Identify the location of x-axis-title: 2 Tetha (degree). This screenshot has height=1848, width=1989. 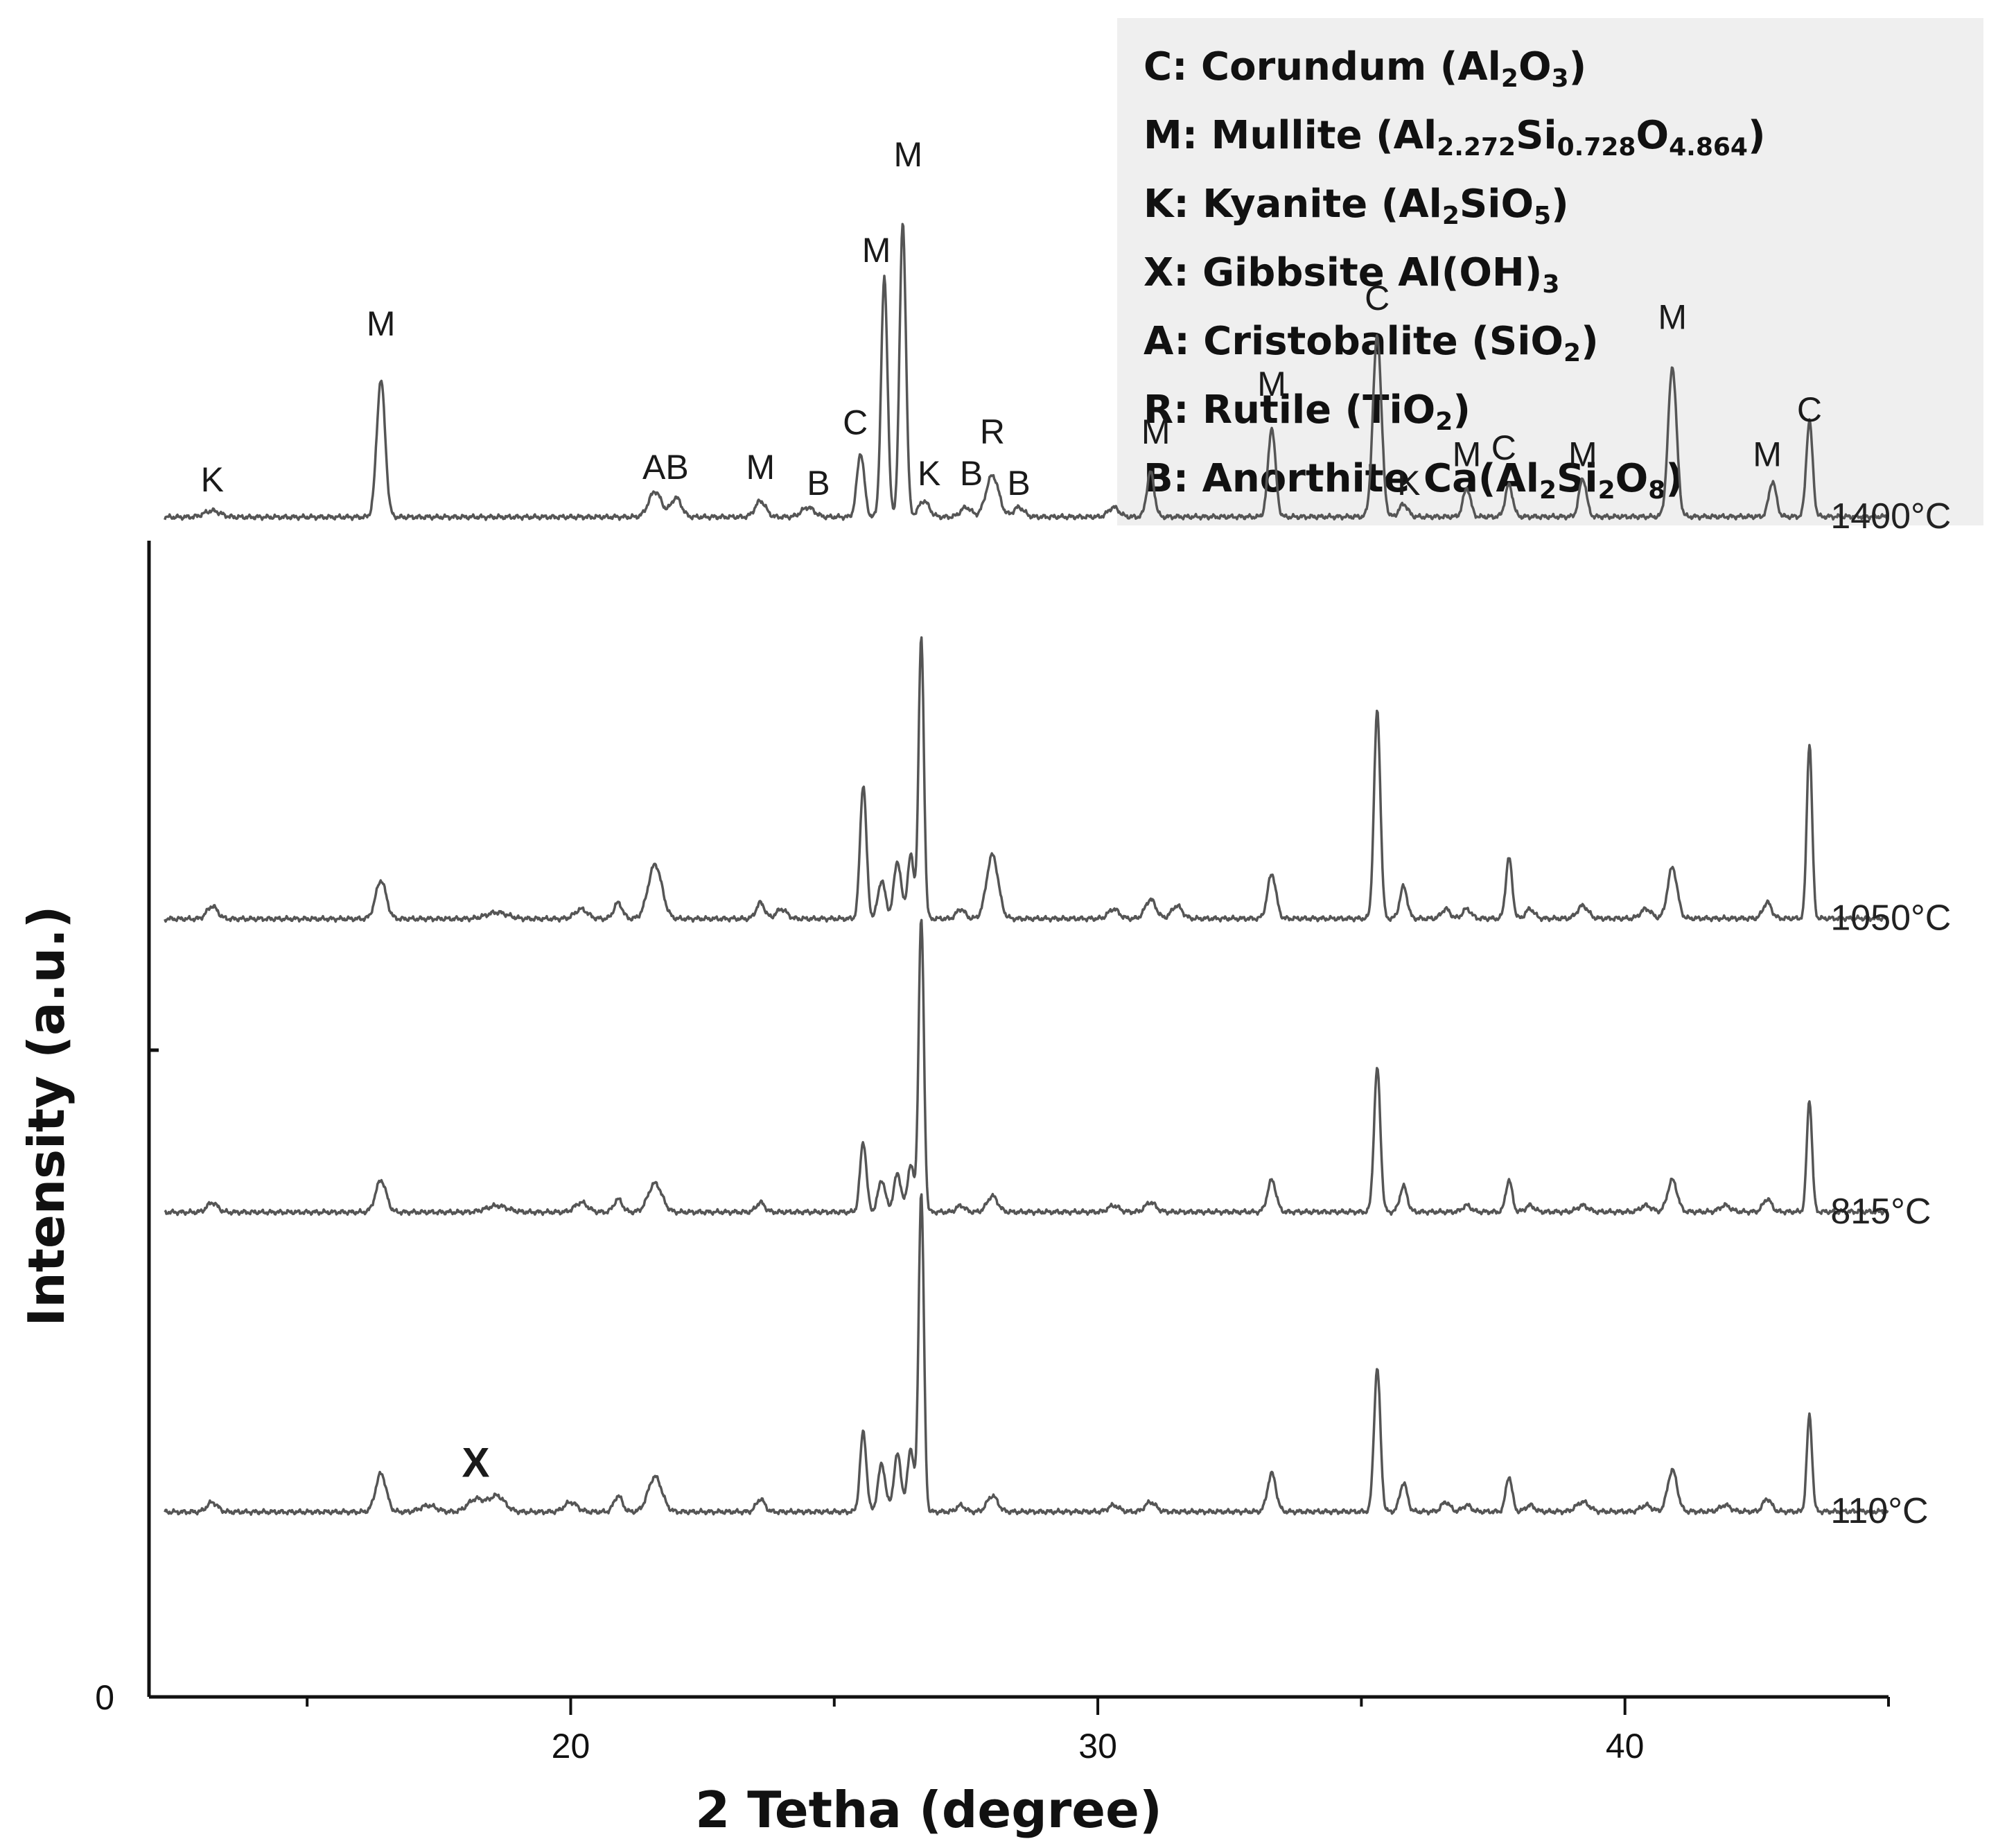
(928, 1810).